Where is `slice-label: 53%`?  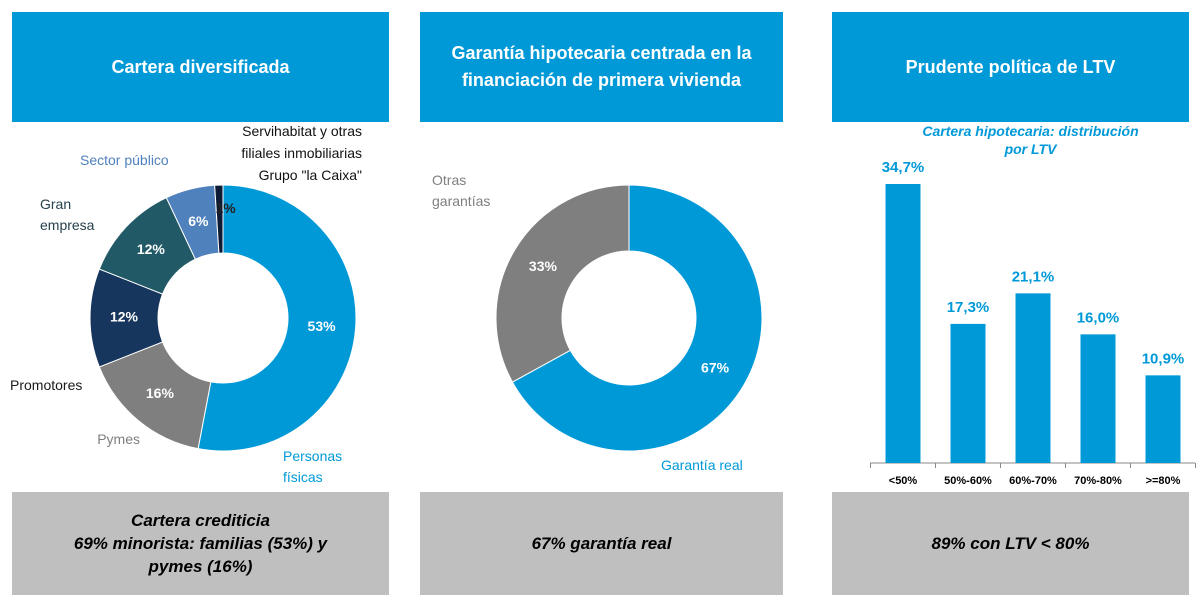 slice-label: 53% is located at coordinates (322, 326).